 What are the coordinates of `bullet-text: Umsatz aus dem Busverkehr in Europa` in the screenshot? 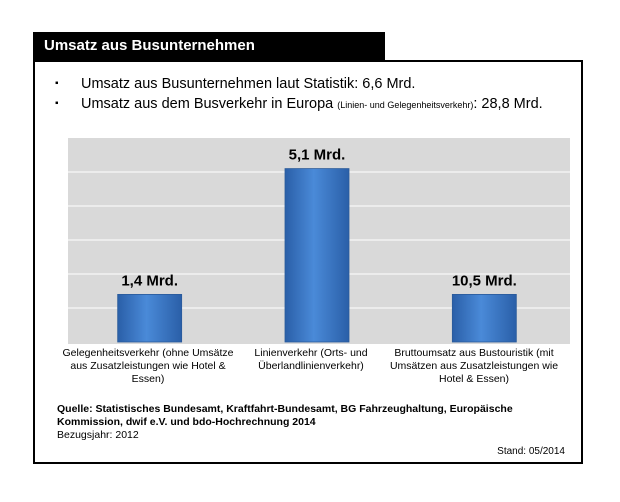 It's located at (209, 104).